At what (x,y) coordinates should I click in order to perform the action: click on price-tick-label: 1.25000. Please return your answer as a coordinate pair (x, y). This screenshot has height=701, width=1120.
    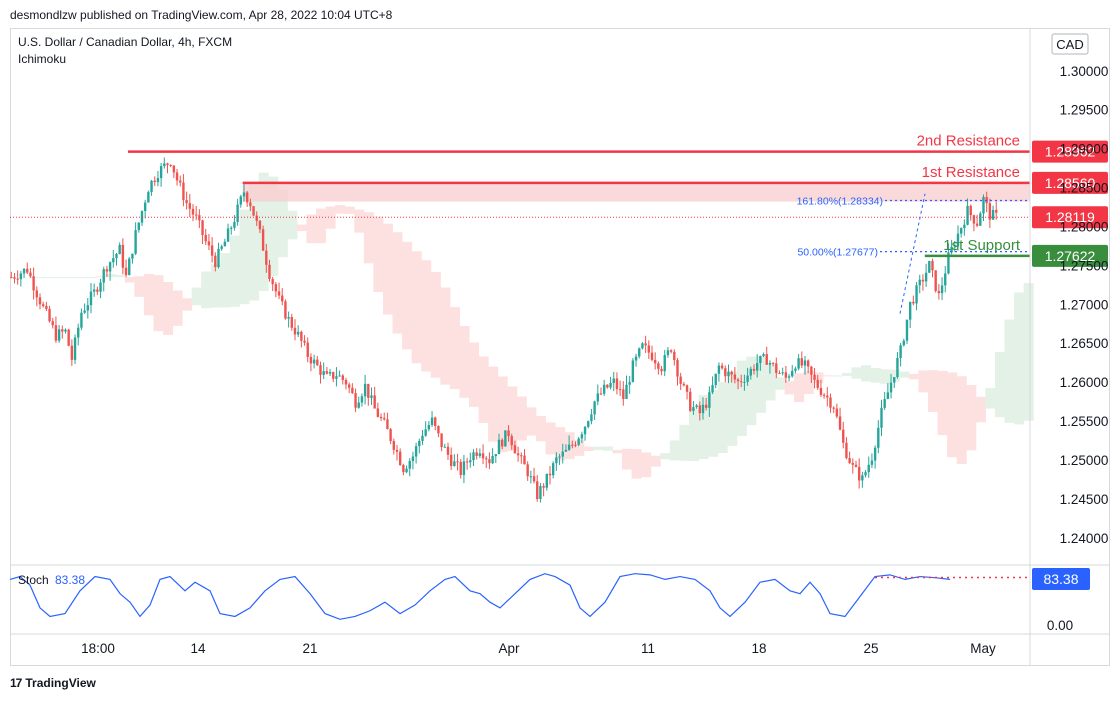
    Looking at the image, I should click on (1084, 460).